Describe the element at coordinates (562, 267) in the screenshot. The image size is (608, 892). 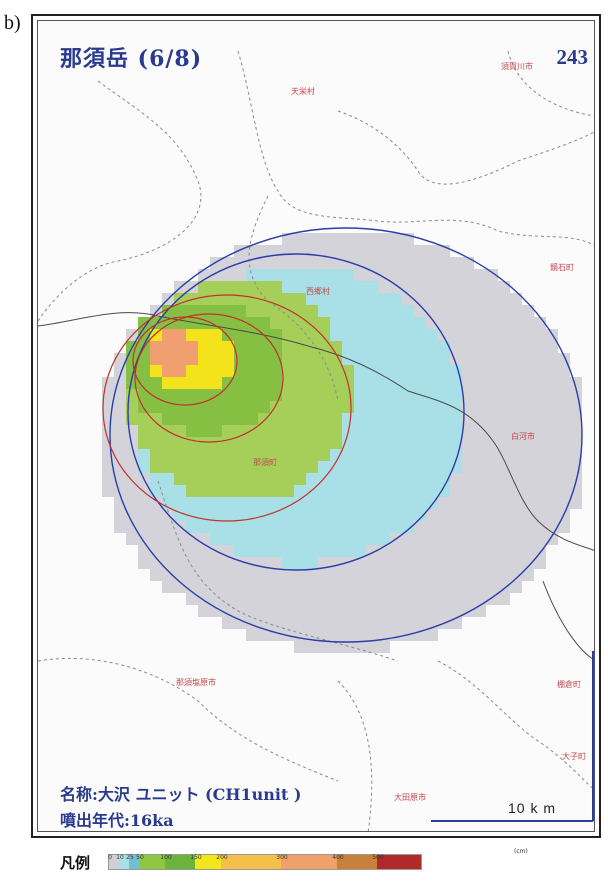
I see `place-label-kagamiishi: 鏡石町` at that location.